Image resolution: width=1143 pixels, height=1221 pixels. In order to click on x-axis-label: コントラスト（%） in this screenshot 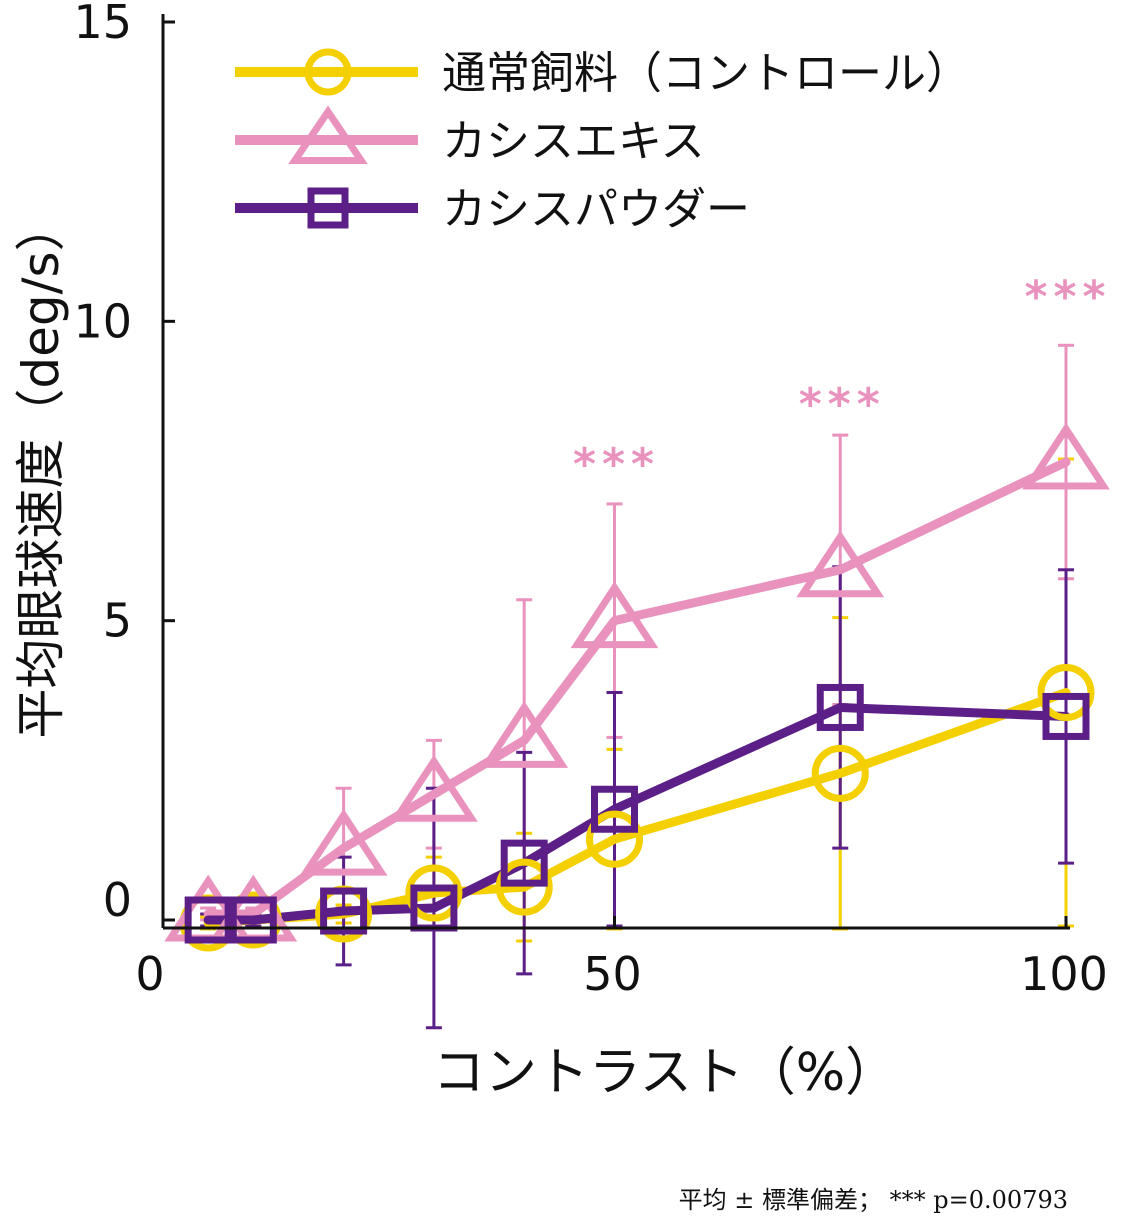, I will do `click(665, 1073)`.